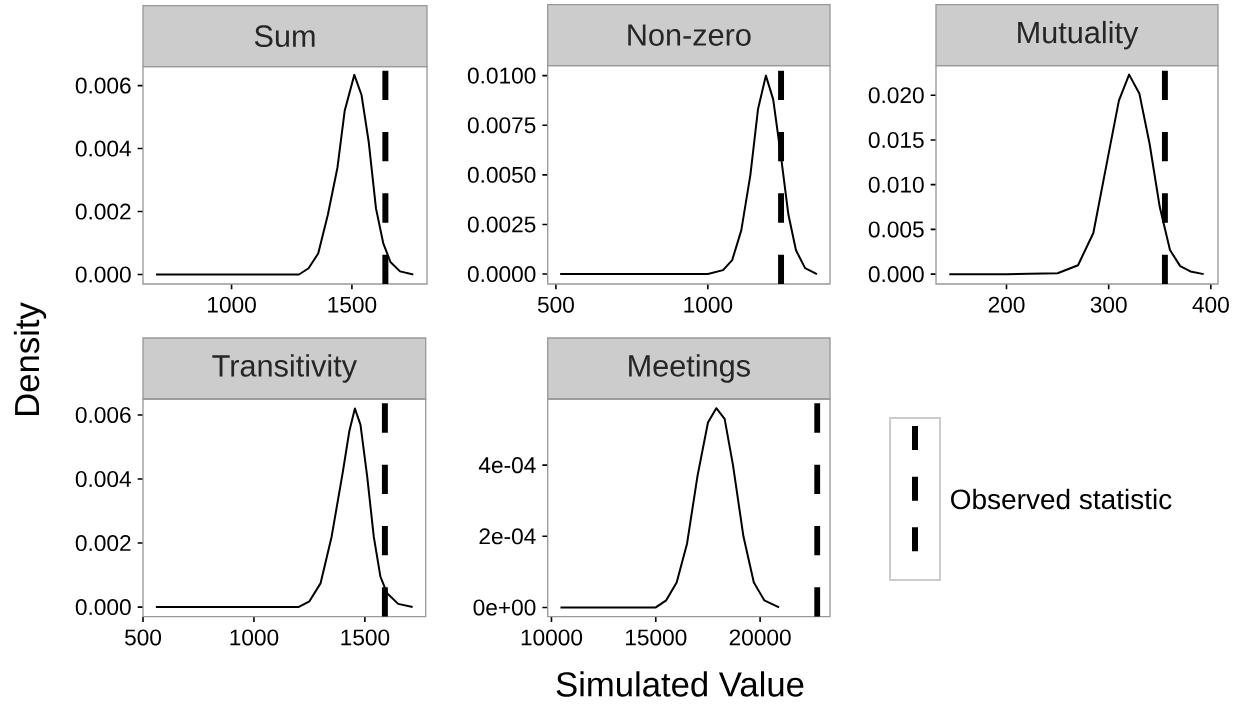 This screenshot has width=1247, height=705. What do you see at coordinates (760, 637) in the screenshot?
I see `x-tick-label: 20000` at bounding box center [760, 637].